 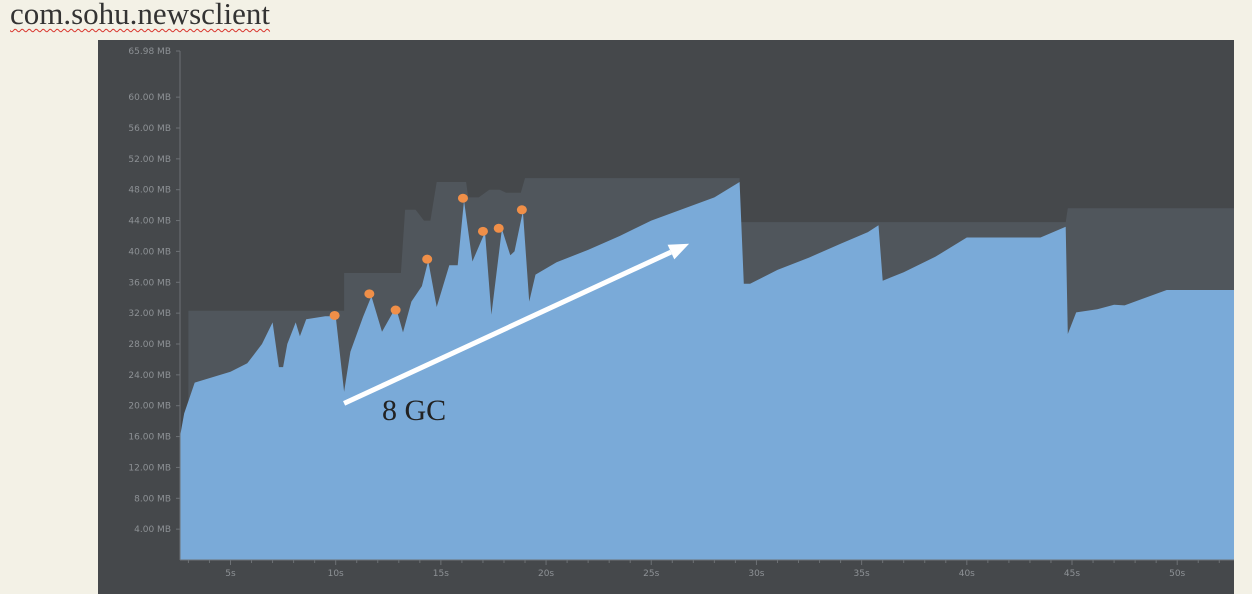 I want to click on y-tick-label: 44.00 MB, so click(x=149, y=222).